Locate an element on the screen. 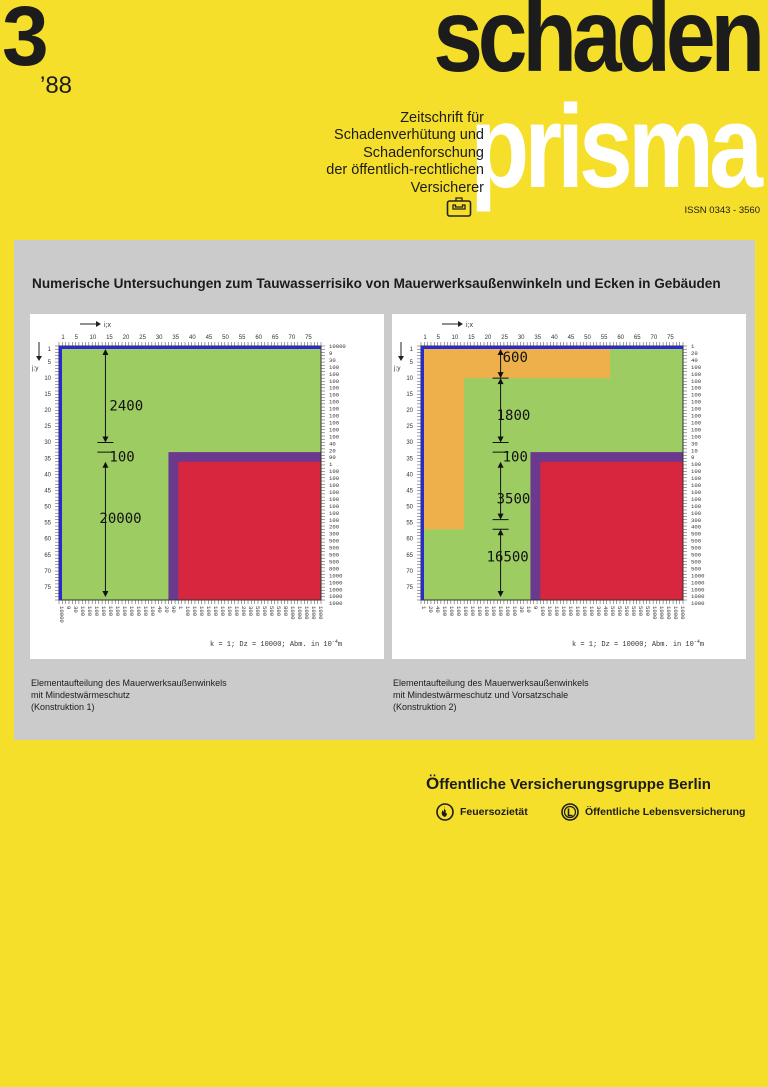 This screenshot has height=1087, width=768. bottom-dimension-value: 800 is located at coordinates (285, 611).